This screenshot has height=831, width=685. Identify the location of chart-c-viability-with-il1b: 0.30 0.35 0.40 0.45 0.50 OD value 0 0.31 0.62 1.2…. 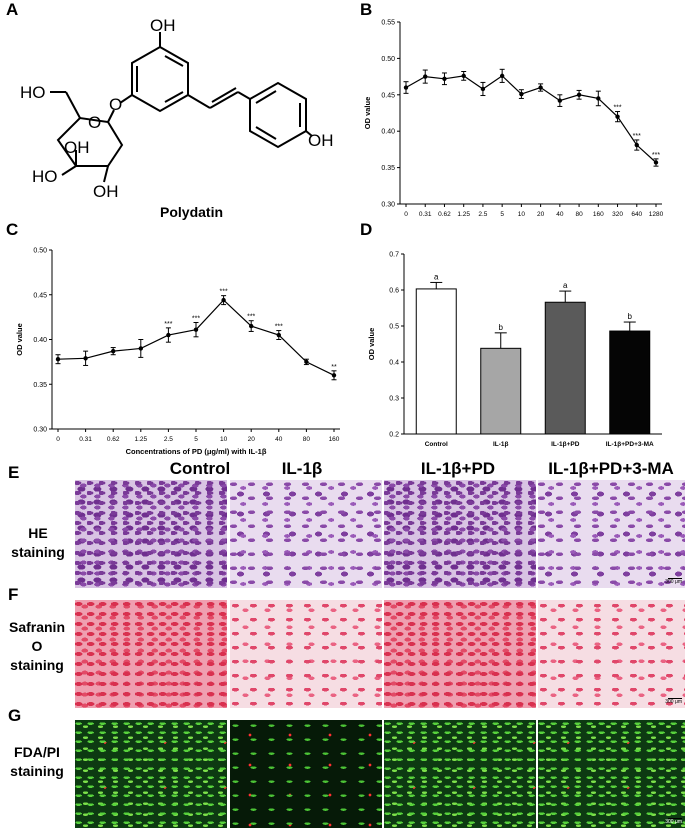
(177, 352).